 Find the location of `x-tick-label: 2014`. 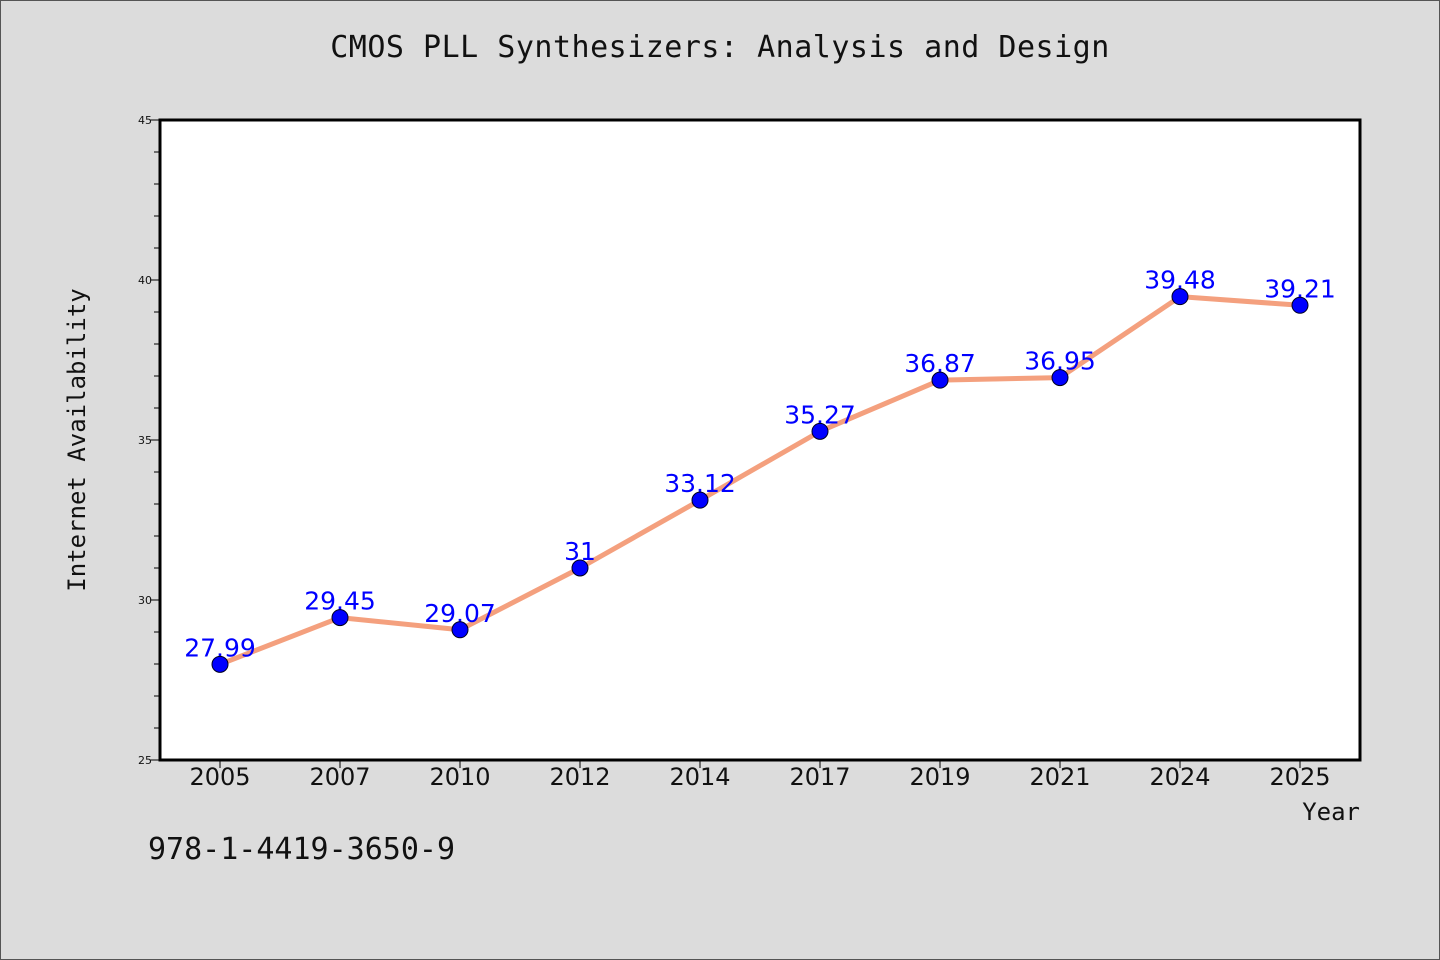

x-tick-label: 2014 is located at coordinates (699, 777).